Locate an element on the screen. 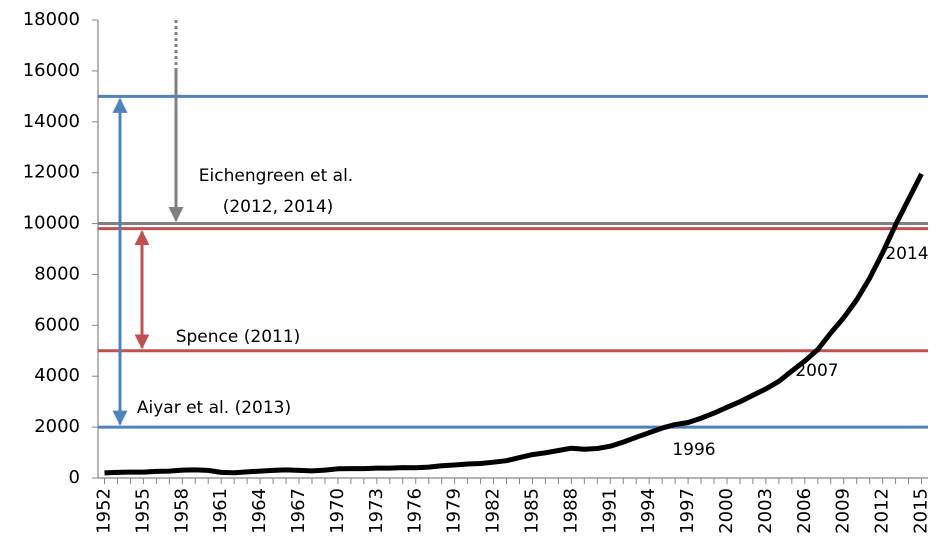 This screenshot has width=936, height=556. x-tick-label: 1958 is located at coordinates (181, 511).